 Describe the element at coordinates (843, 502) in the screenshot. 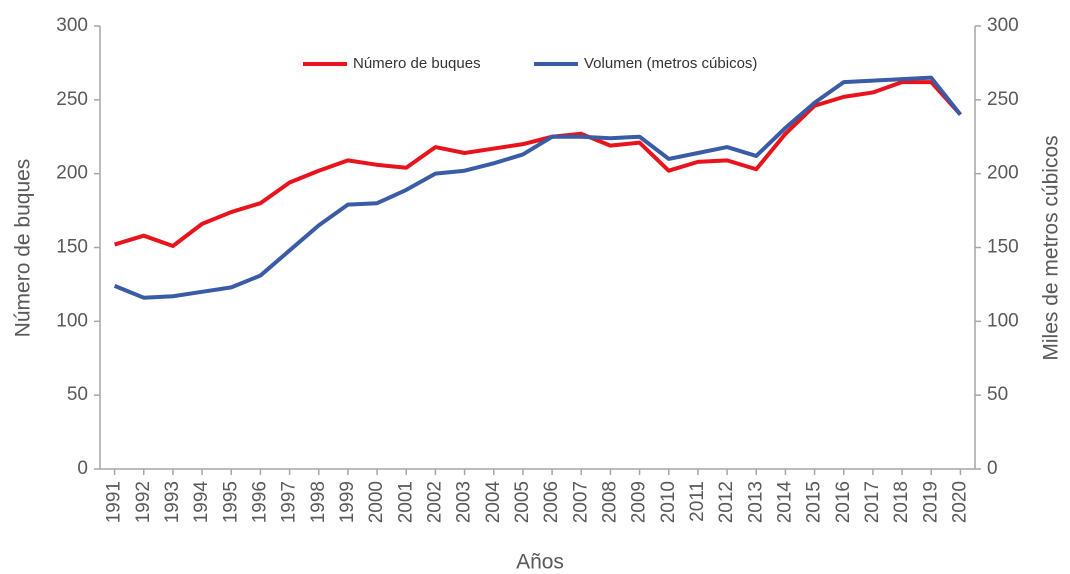

I see `x-tick-label: 2016` at that location.